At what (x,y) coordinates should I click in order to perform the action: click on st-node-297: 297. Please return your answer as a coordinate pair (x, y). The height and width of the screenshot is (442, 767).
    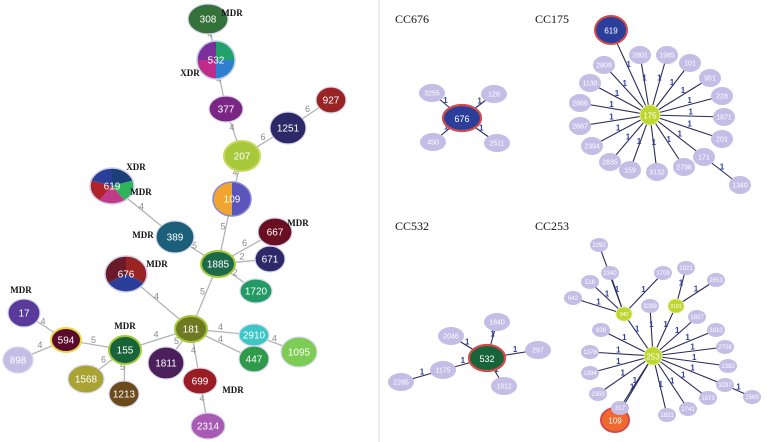
    Looking at the image, I should click on (538, 350).